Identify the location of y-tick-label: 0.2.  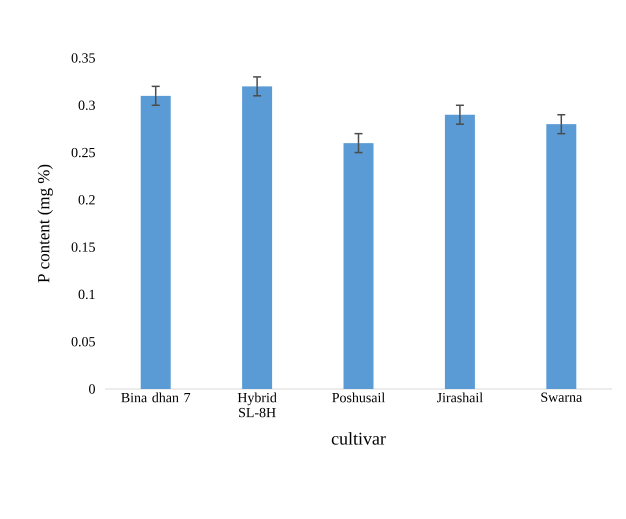
(86, 200).